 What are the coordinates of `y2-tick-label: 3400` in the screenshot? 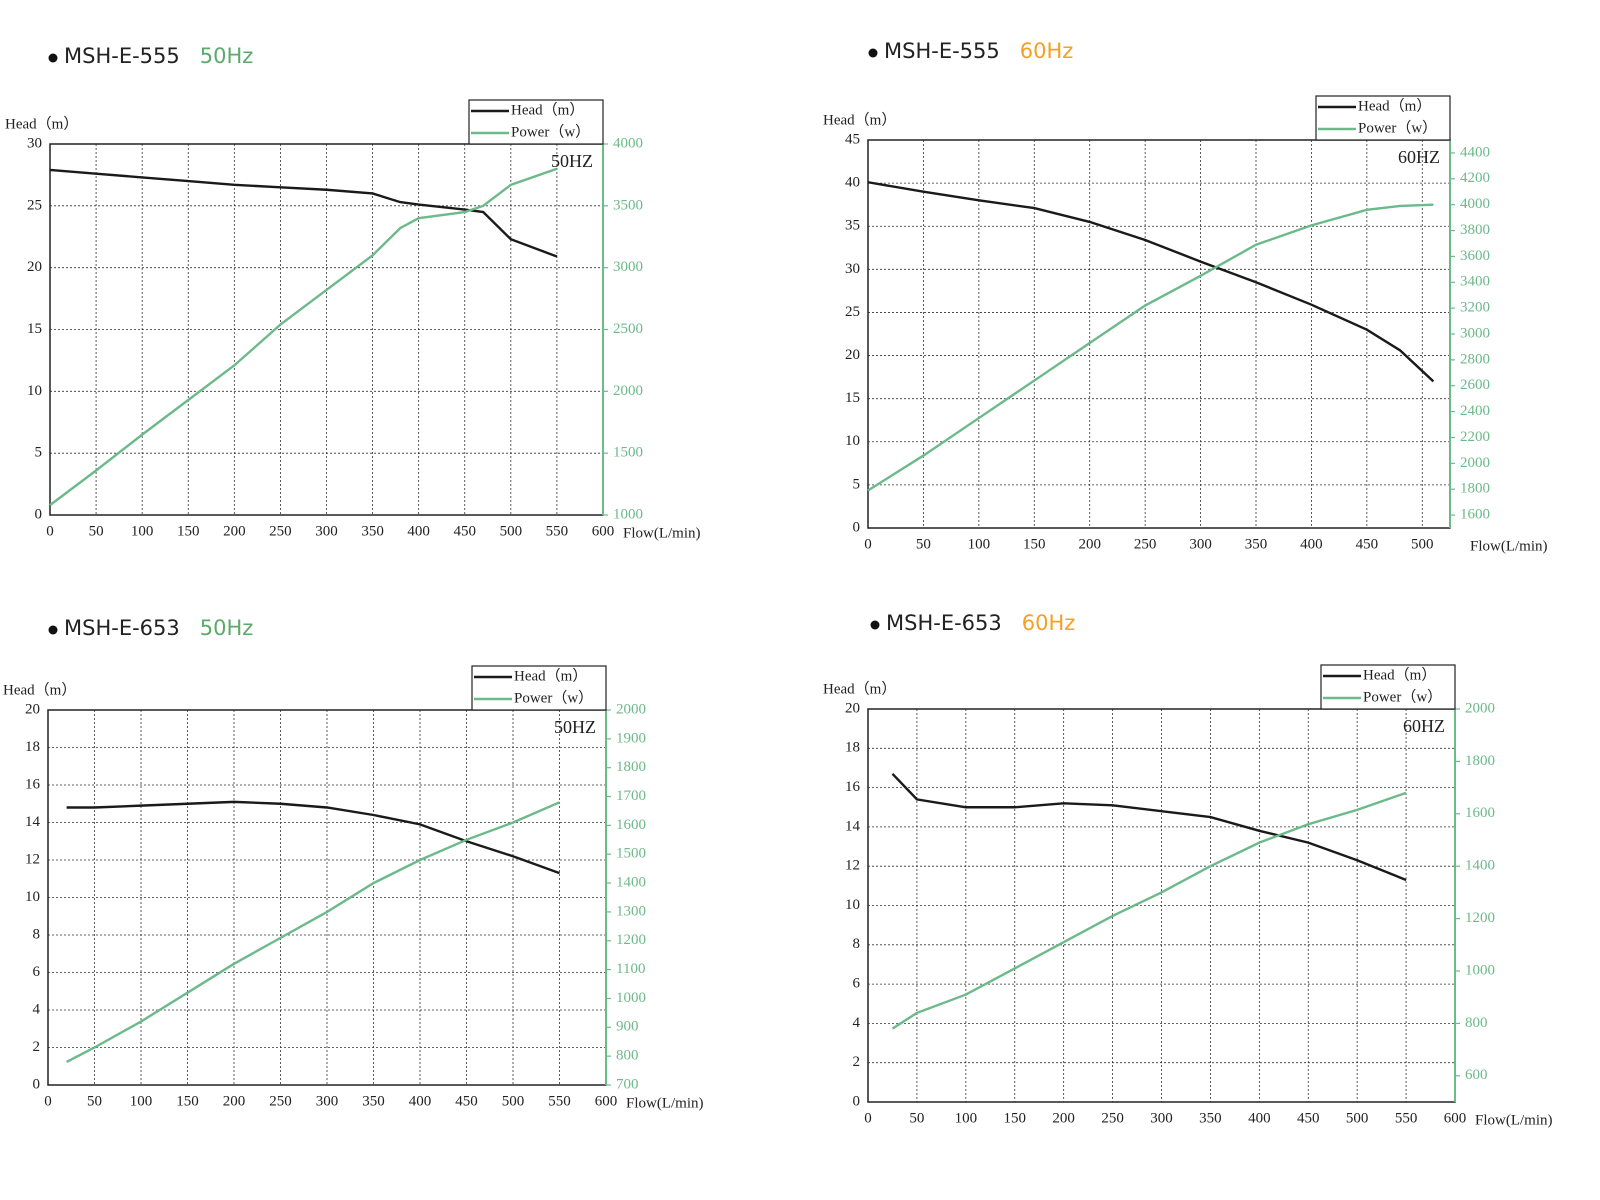 It's located at (1475, 282).